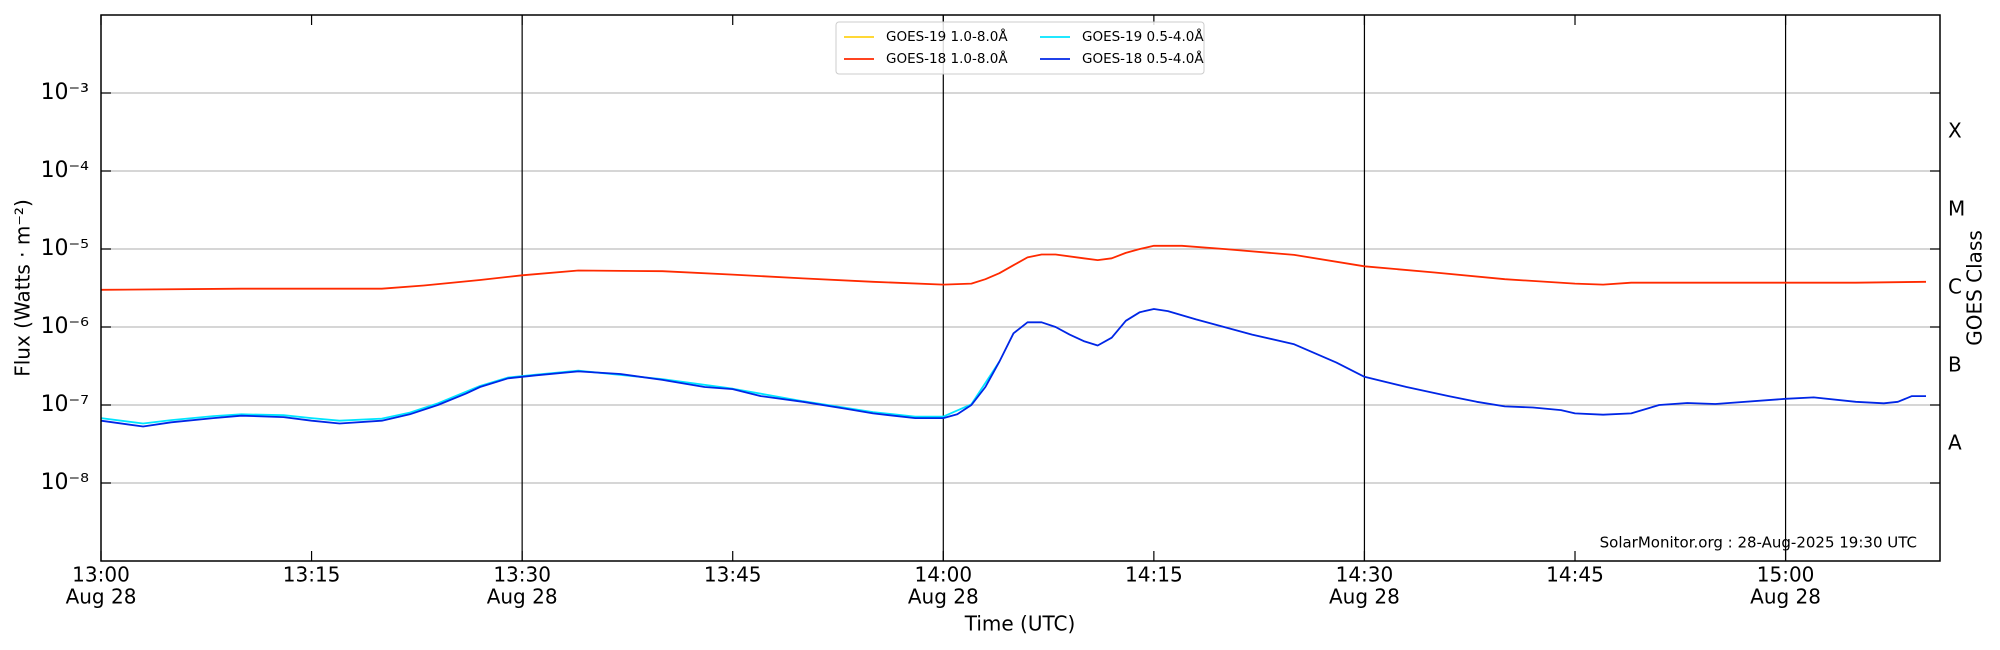 The width and height of the screenshot is (2000, 650). What do you see at coordinates (1956, 209) in the screenshot?
I see `class-label: M` at bounding box center [1956, 209].